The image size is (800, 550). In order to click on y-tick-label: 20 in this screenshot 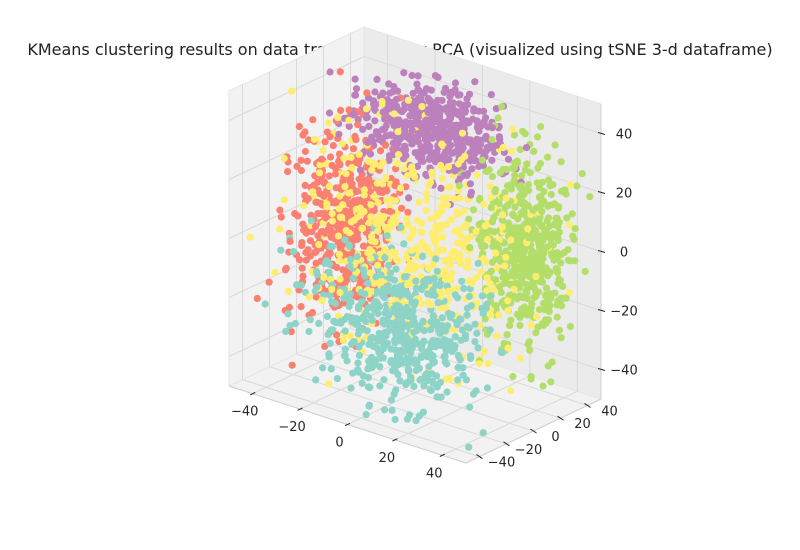, I will do `click(582, 424)`.